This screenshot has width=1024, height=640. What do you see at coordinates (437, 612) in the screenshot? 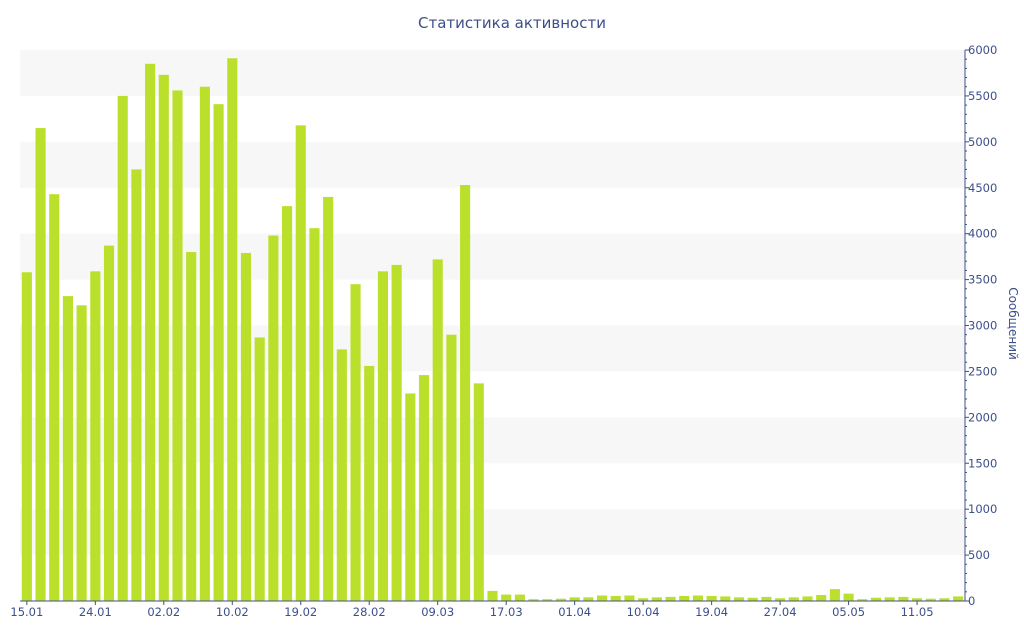
I see `x-tick-label: 09.03` at bounding box center [437, 612].